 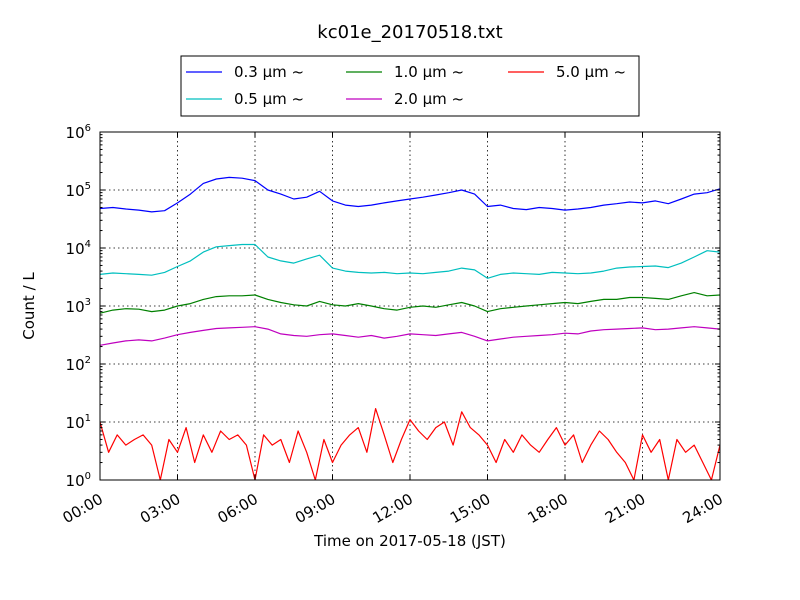 I want to click on legend-label: 0.3 μm ~, so click(x=269, y=72).